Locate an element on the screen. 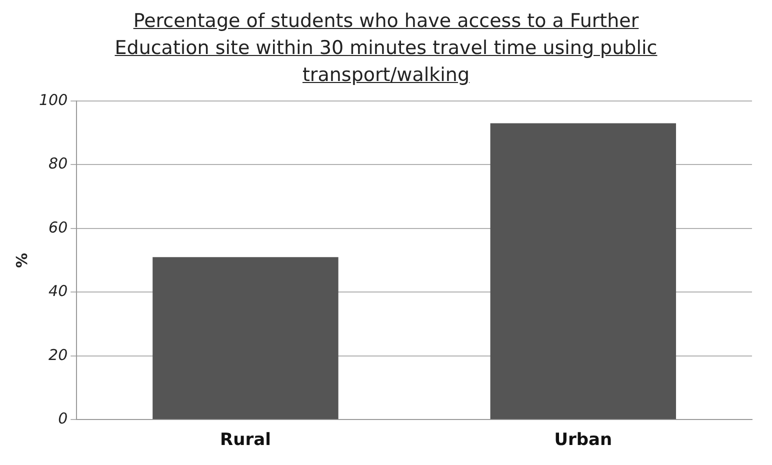 Image resolution: width=772 pixels, height=465 pixels. x-tick-label: Urban is located at coordinates (583, 440).